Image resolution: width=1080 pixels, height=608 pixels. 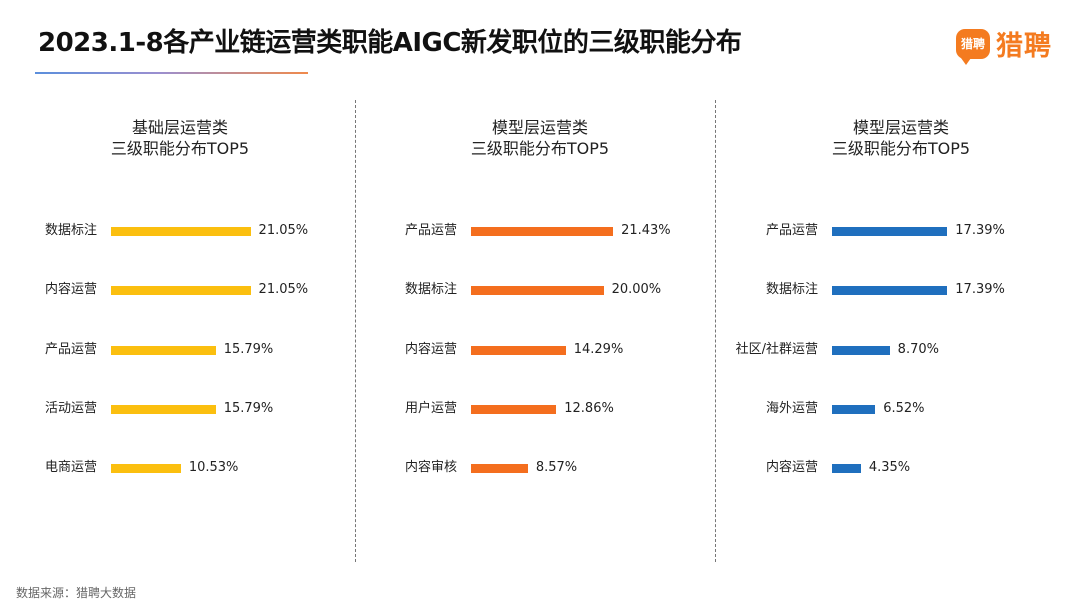 What do you see at coordinates (1024, 46) in the screenshot?
I see `logo-text: 猎聘` at bounding box center [1024, 46].